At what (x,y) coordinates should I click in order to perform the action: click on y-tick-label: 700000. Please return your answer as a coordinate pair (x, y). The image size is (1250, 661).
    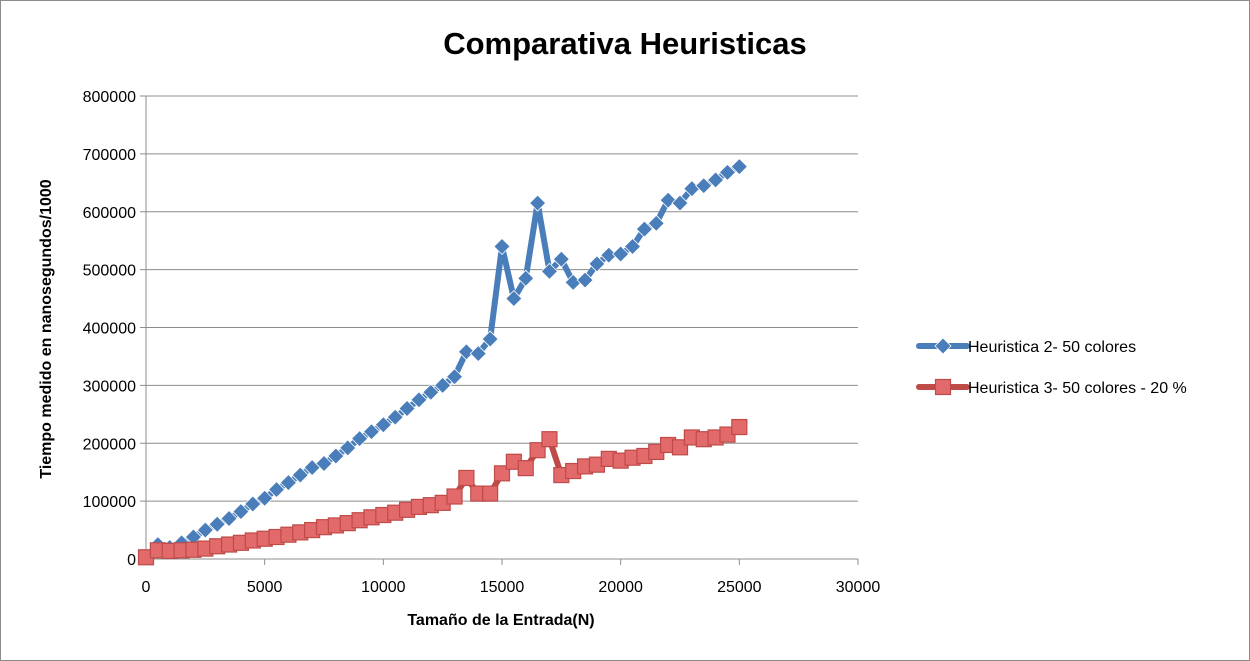
    Looking at the image, I should click on (109, 155).